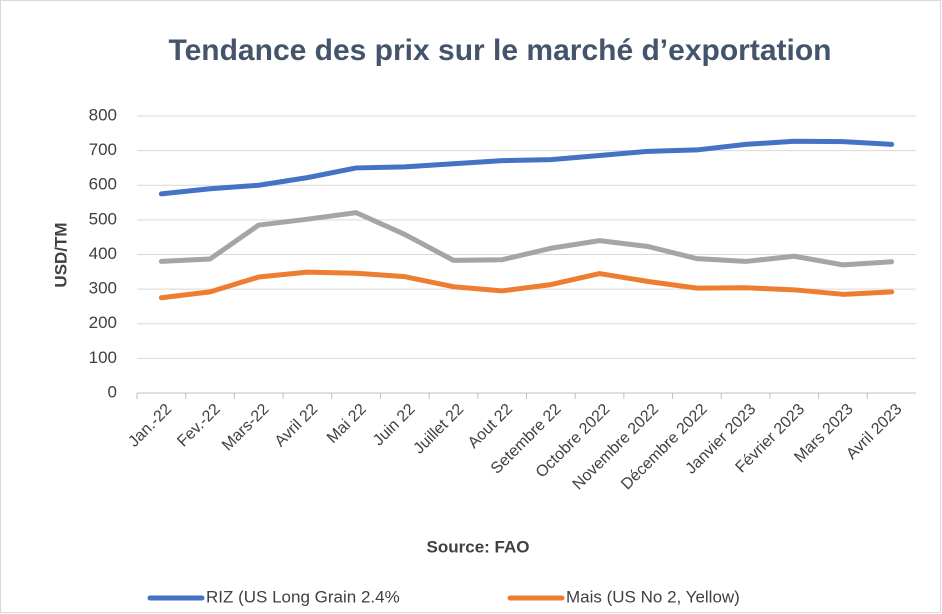 Image resolution: width=942 pixels, height=614 pixels. Describe the element at coordinates (103, 218) in the screenshot. I see `y-tick-label: 500` at that location.